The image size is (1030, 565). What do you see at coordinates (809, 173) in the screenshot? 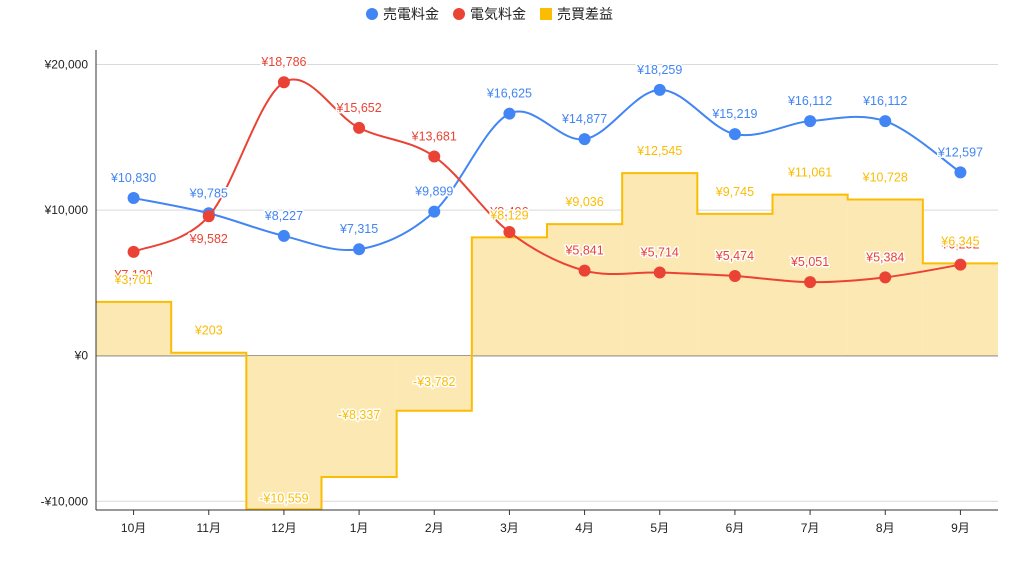
I see `data-label-profit: ¥11,061` at bounding box center [809, 173].